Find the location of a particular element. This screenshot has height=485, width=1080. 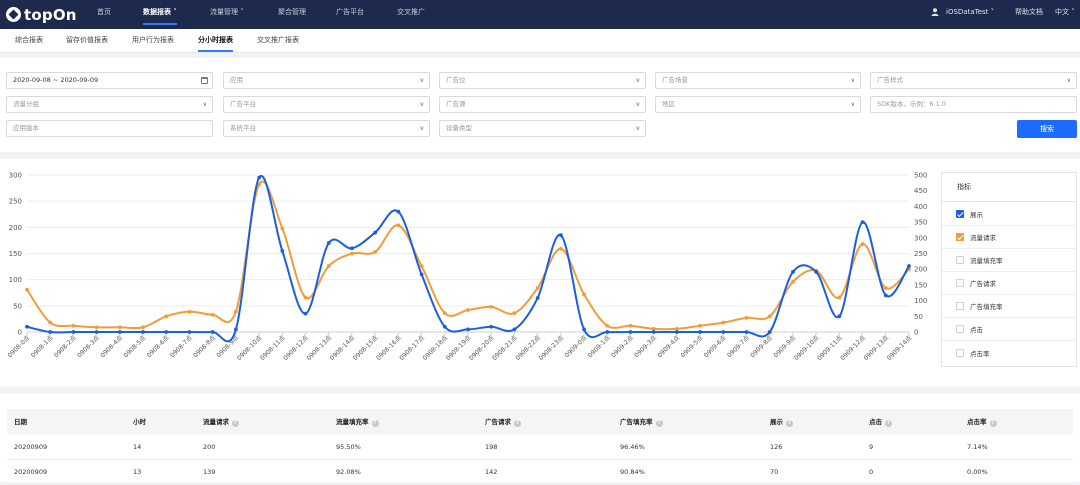

nav-item-traffic-management: 流量管理 ˅ is located at coordinates (227, 12).